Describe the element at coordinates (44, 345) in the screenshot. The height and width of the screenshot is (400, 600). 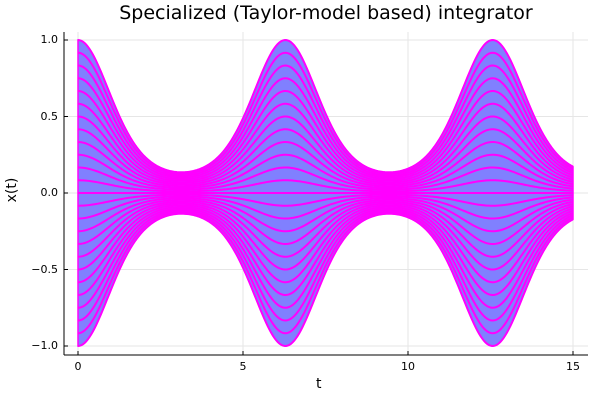
I see `y-tick-label: −1.0` at that location.